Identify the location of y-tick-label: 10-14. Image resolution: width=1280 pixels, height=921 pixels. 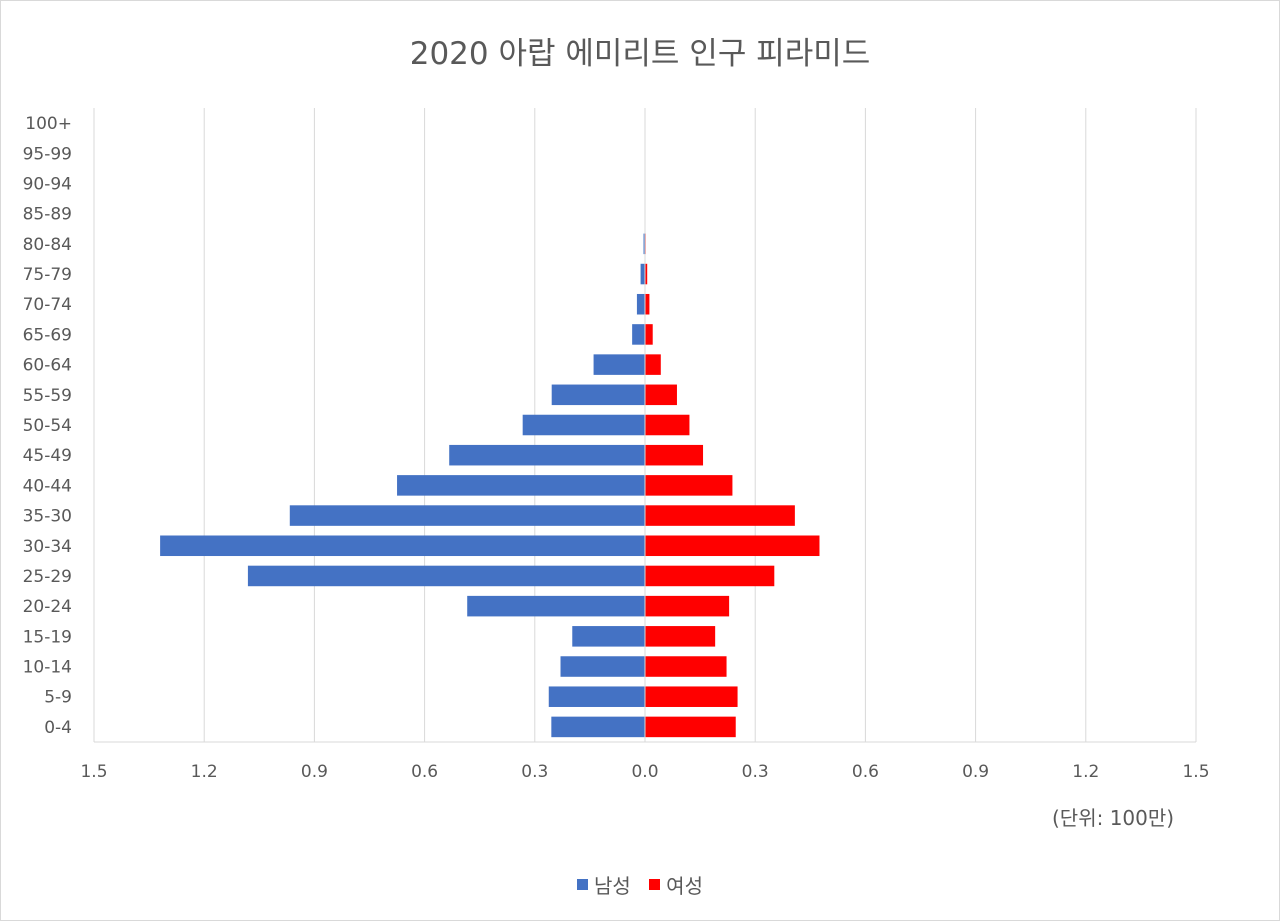
(47, 668).